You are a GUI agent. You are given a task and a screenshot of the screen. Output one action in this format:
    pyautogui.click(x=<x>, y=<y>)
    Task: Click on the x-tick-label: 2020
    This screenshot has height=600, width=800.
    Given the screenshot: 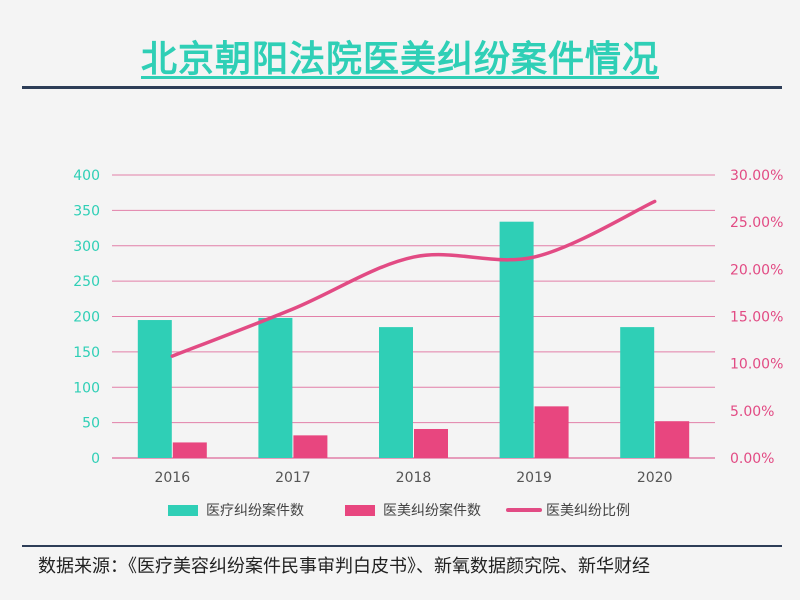 What is the action you would take?
    pyautogui.click(x=655, y=478)
    